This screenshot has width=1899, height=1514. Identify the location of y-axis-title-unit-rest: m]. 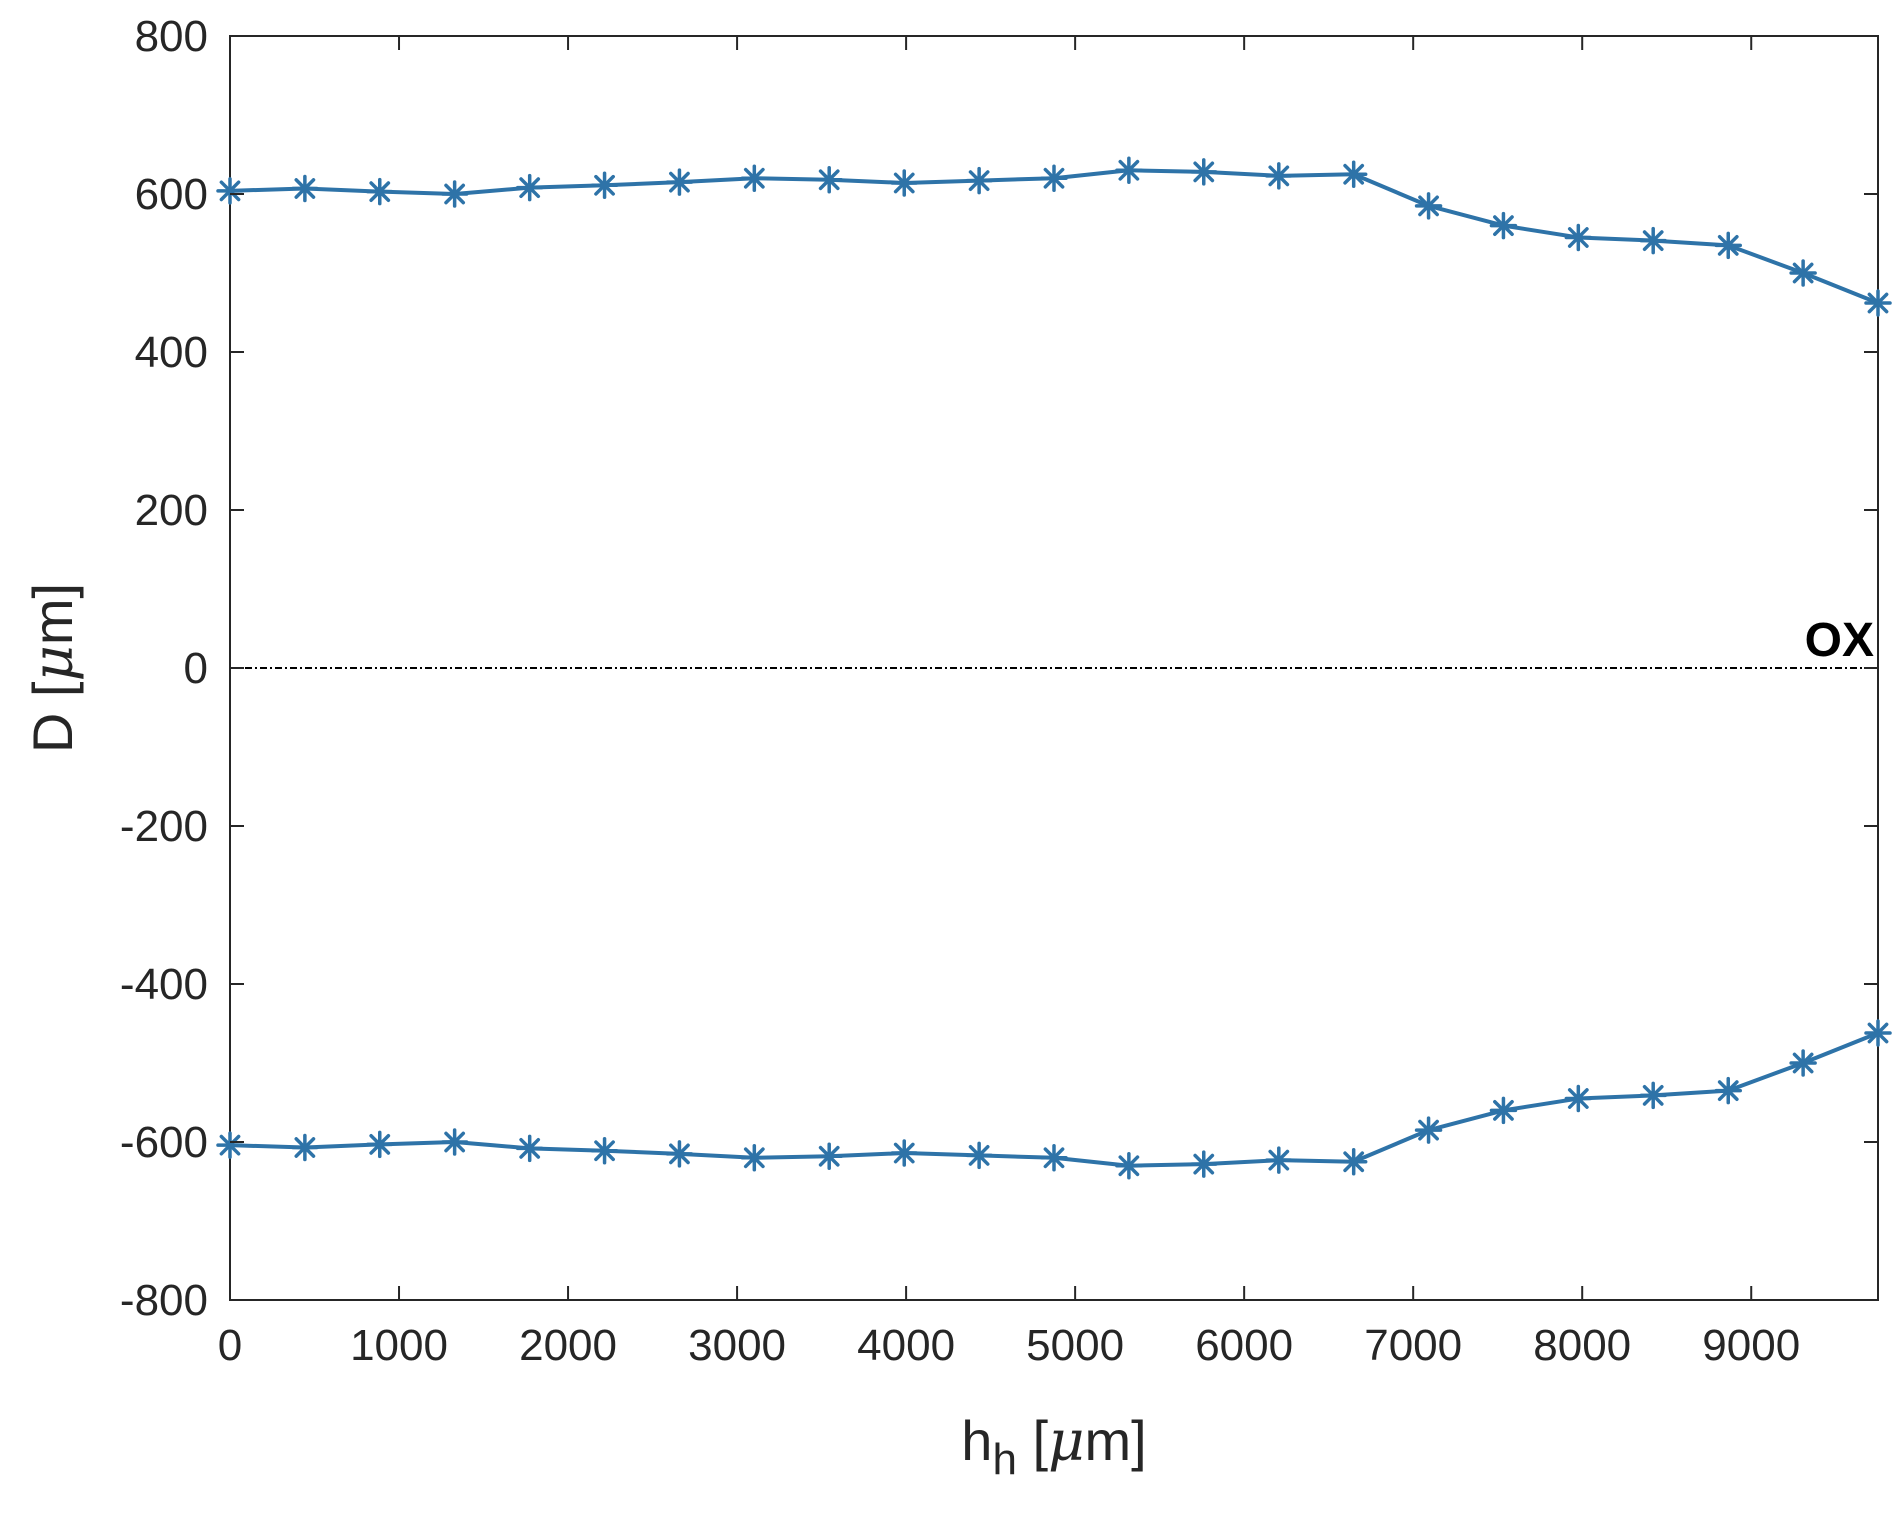
(52, 614).